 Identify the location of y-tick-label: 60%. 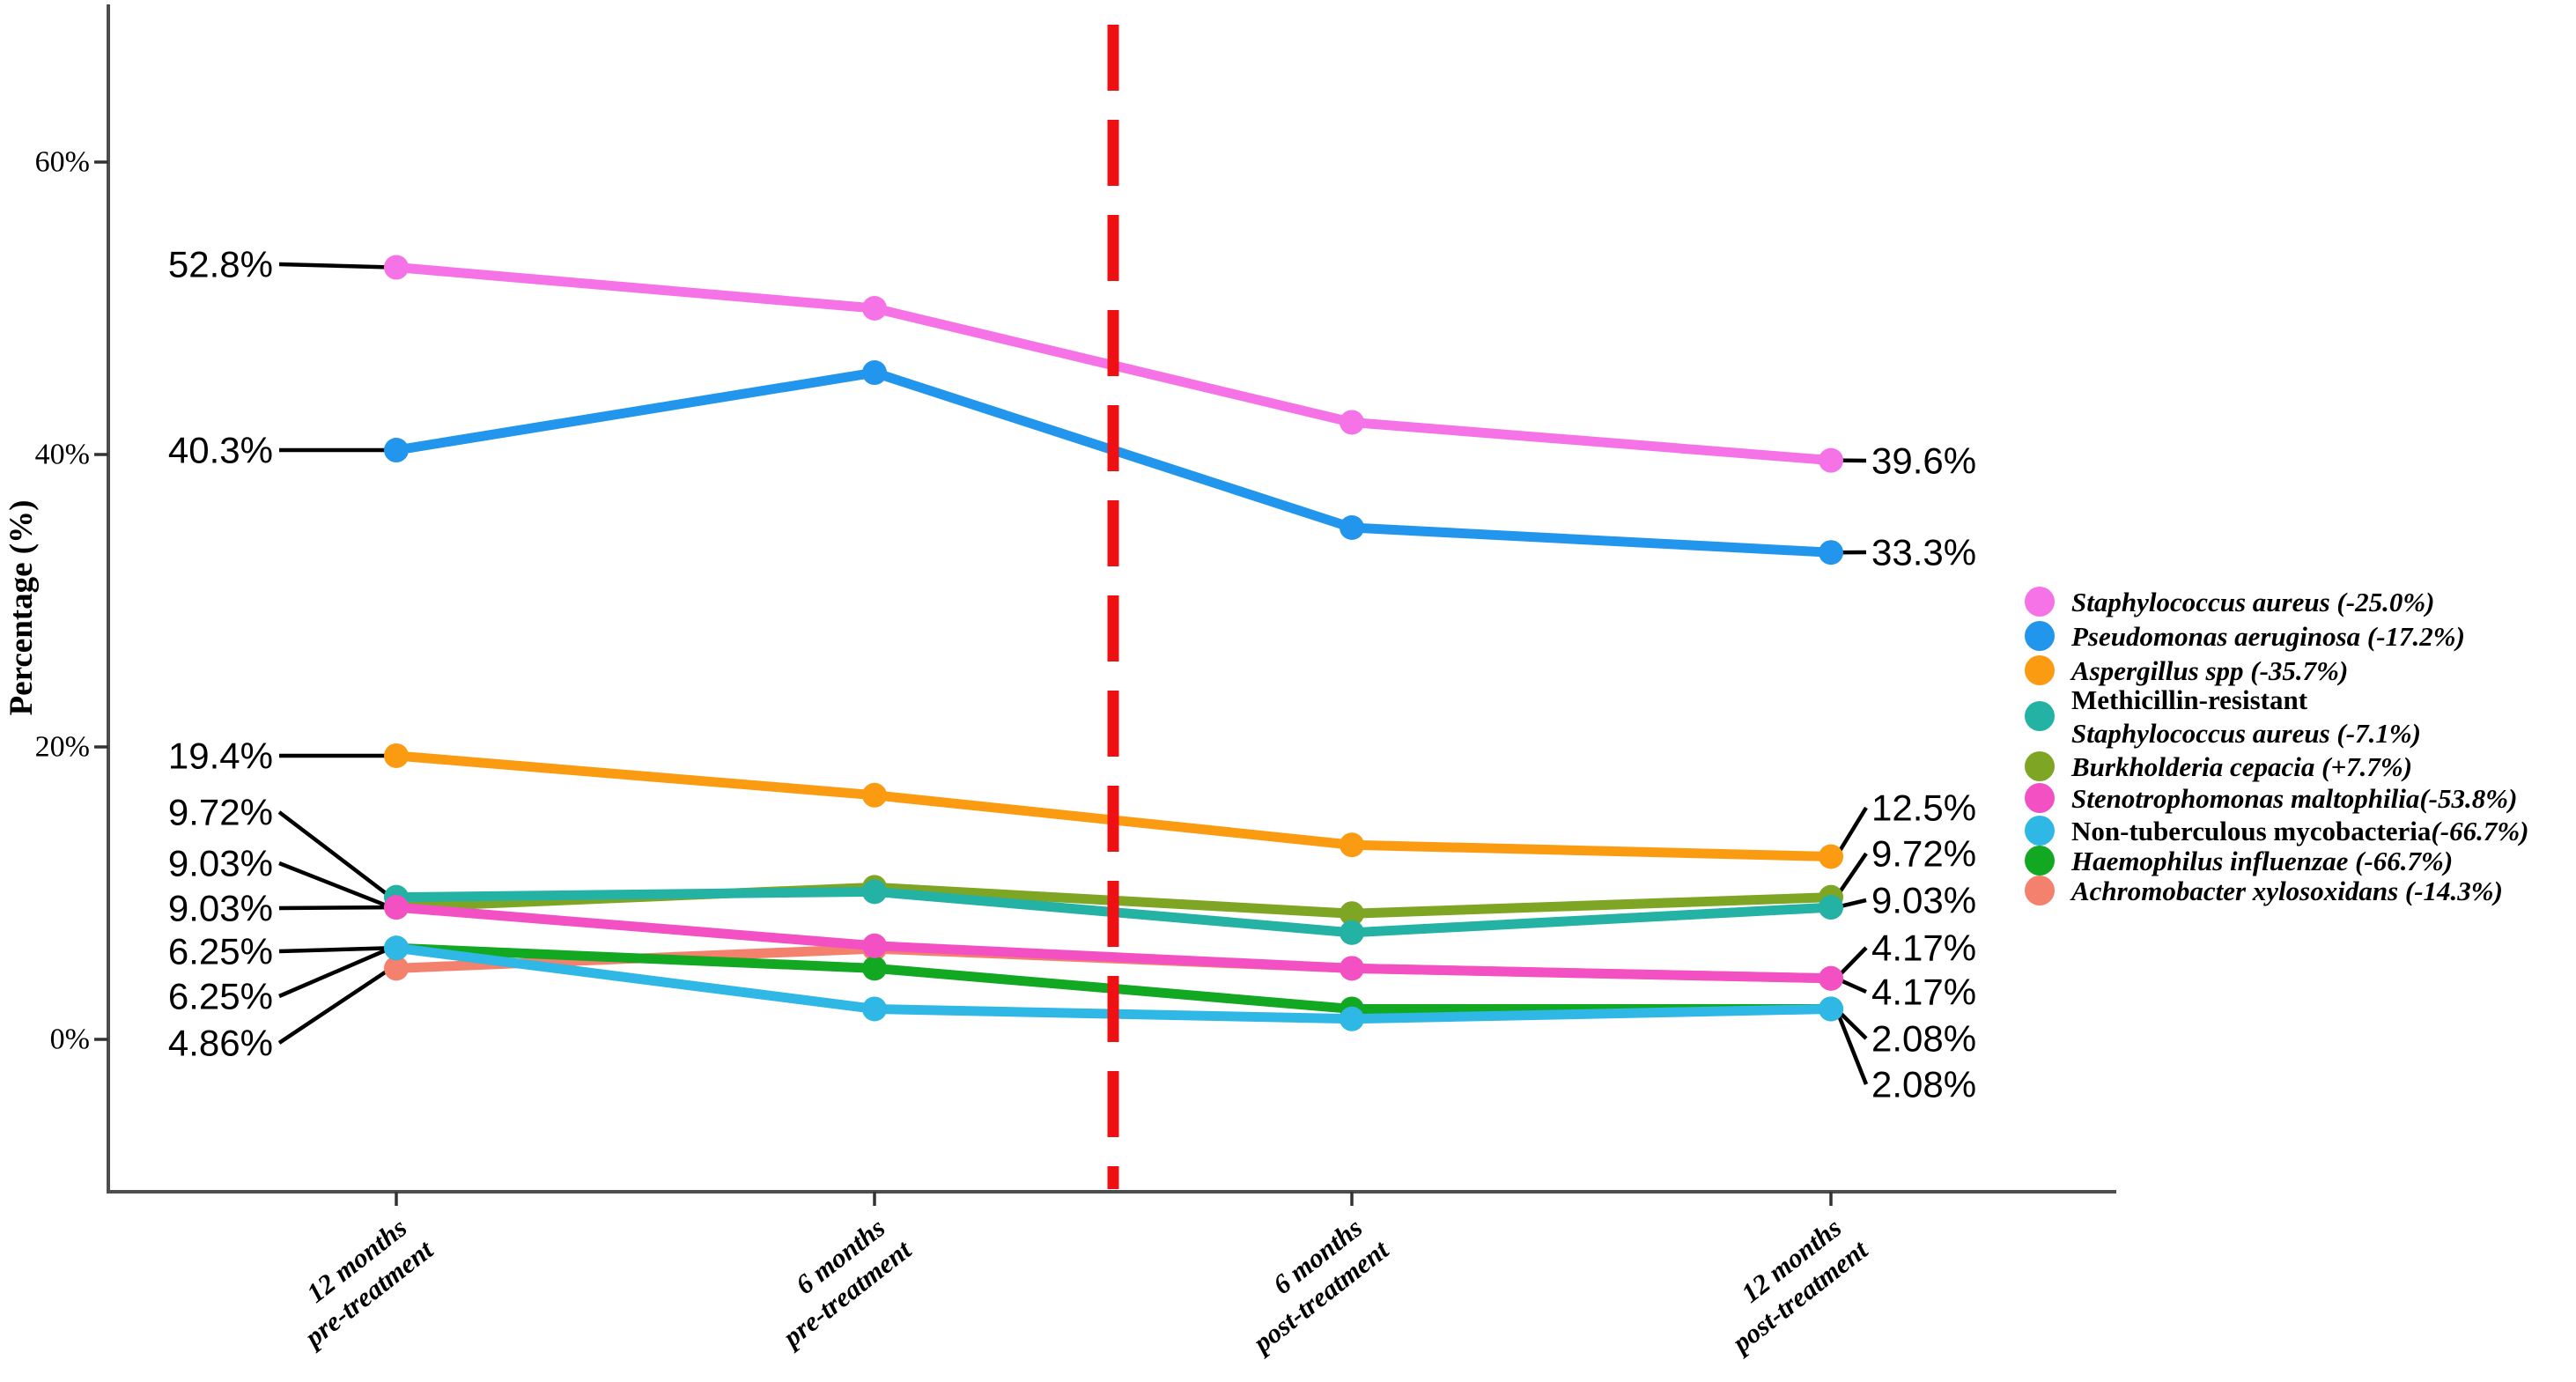
(62, 162).